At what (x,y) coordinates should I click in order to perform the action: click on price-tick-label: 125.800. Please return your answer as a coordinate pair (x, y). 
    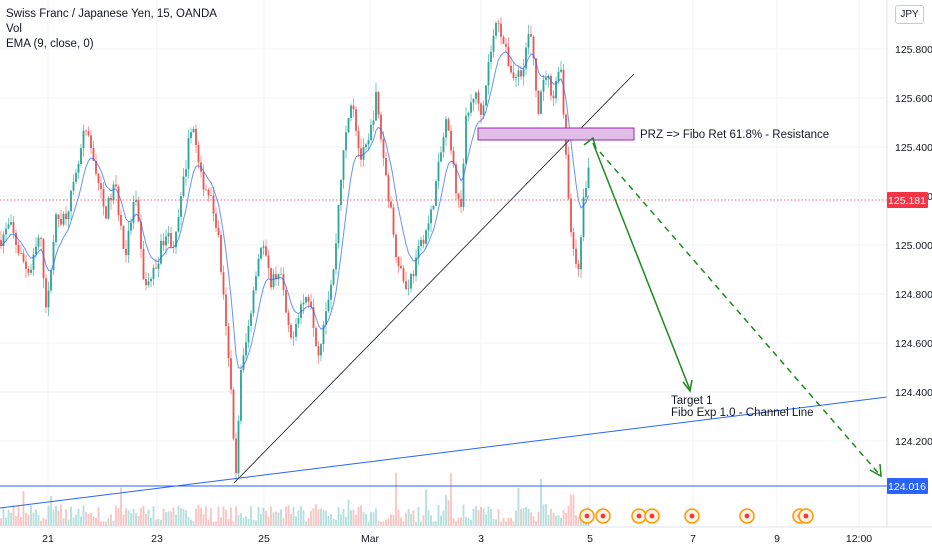
    Looking at the image, I should click on (913, 50).